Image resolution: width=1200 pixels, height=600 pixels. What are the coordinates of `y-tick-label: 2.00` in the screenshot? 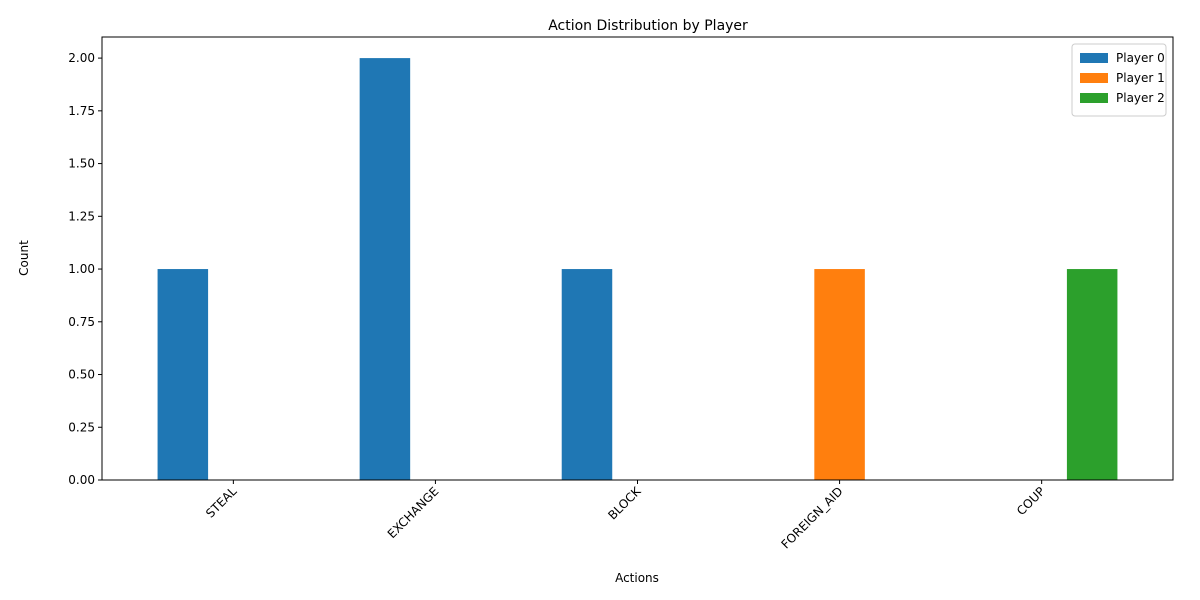 It's located at (81, 58).